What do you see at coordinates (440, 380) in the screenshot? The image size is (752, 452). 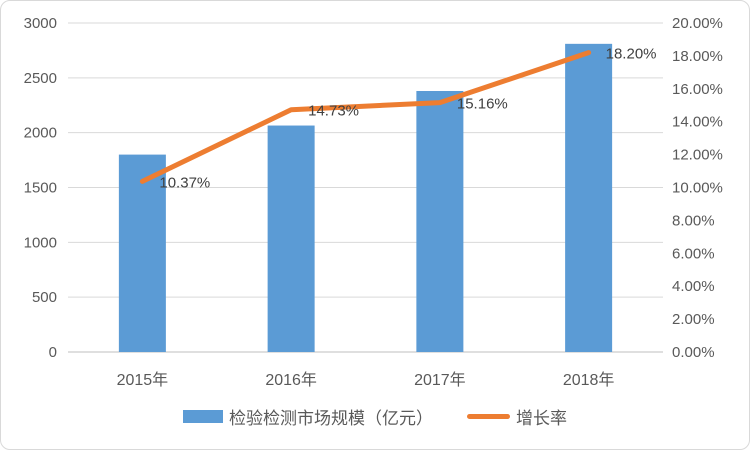 I see `x-axis-category-label: 2017年` at bounding box center [440, 380].